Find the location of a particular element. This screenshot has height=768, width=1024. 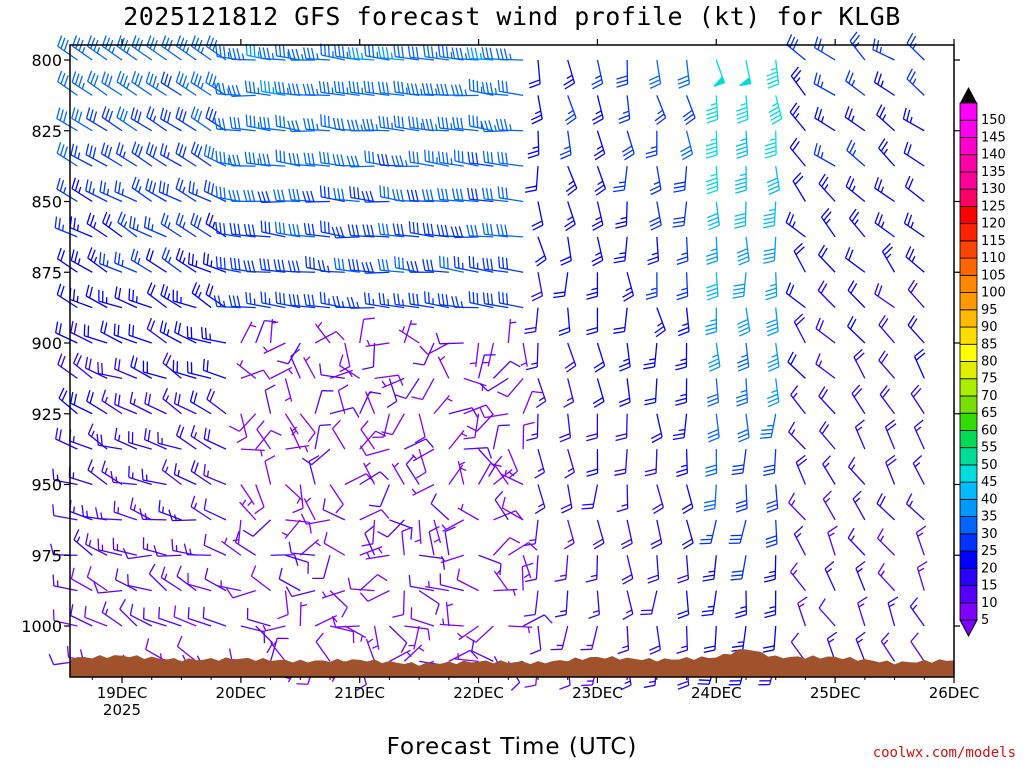

colorbar-label: 100 is located at coordinates (993, 293).